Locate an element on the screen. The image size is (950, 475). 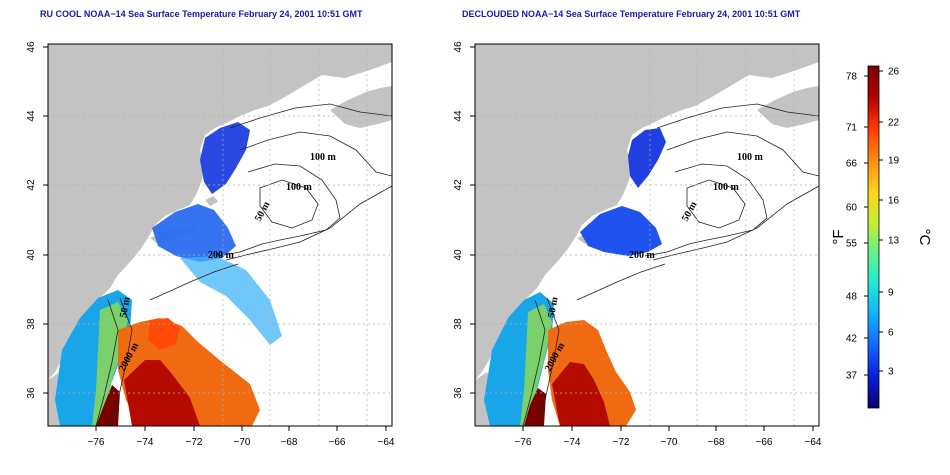
left-x-tick-label: −64 is located at coordinates (386, 442).